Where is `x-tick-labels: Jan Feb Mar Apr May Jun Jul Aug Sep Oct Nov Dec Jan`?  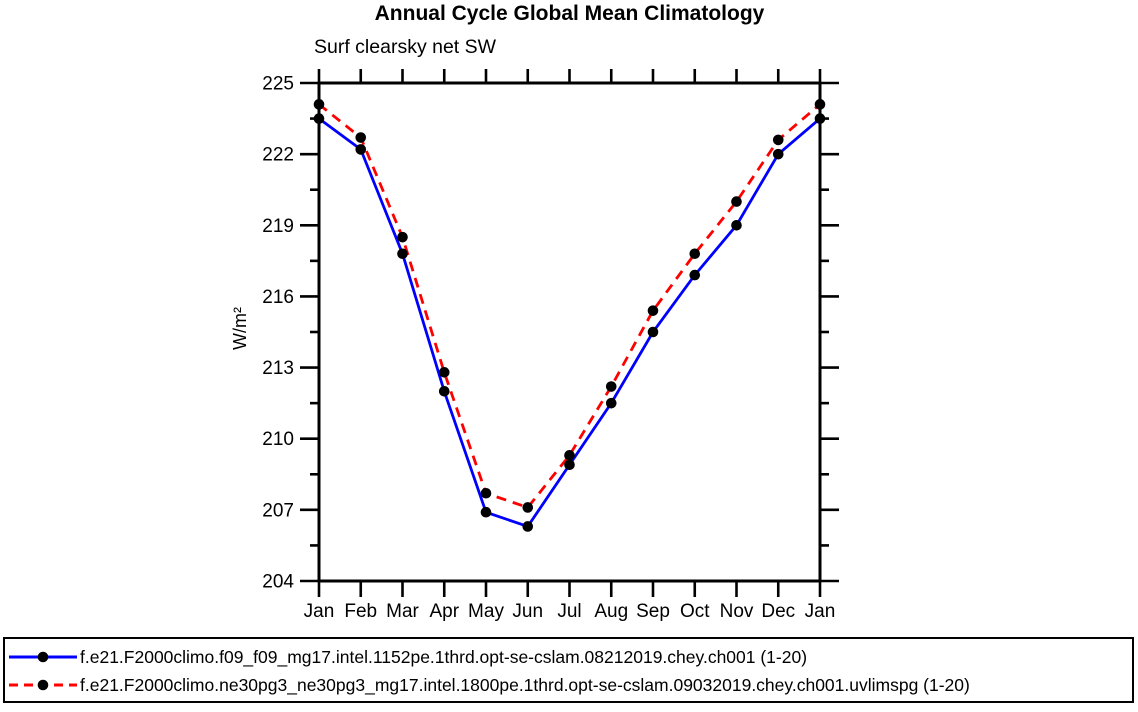
x-tick-labels: Jan Feb Mar Apr May Jun Jul Aug Sep Oct Nov Dec Jan is located at coordinates (570, 611).